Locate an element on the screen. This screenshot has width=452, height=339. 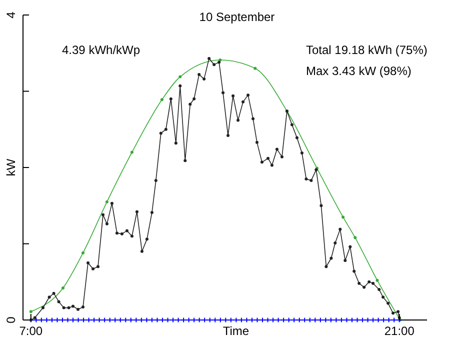
y-tick-label: 4 is located at coordinates (11, 14).